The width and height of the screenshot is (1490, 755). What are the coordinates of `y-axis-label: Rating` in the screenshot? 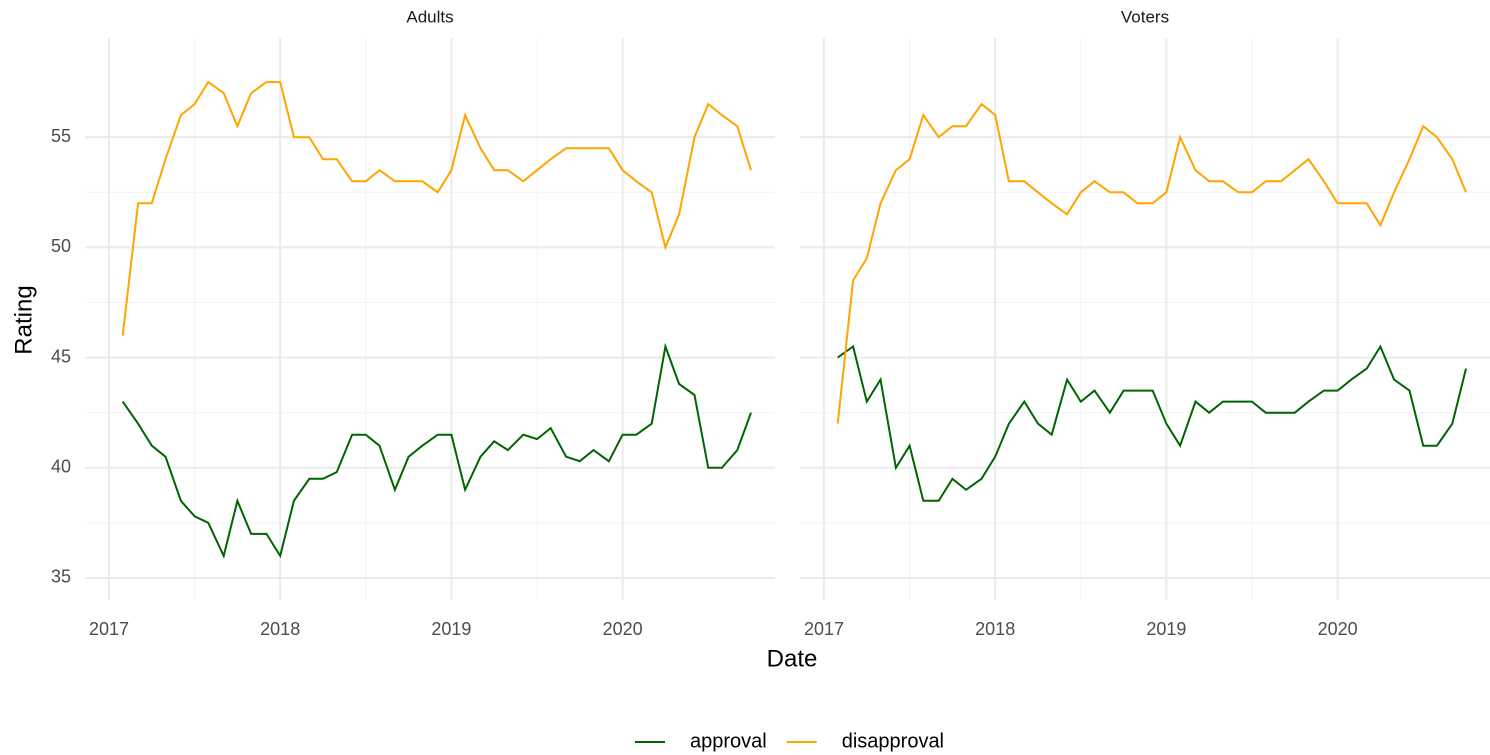 It's located at (23, 319).